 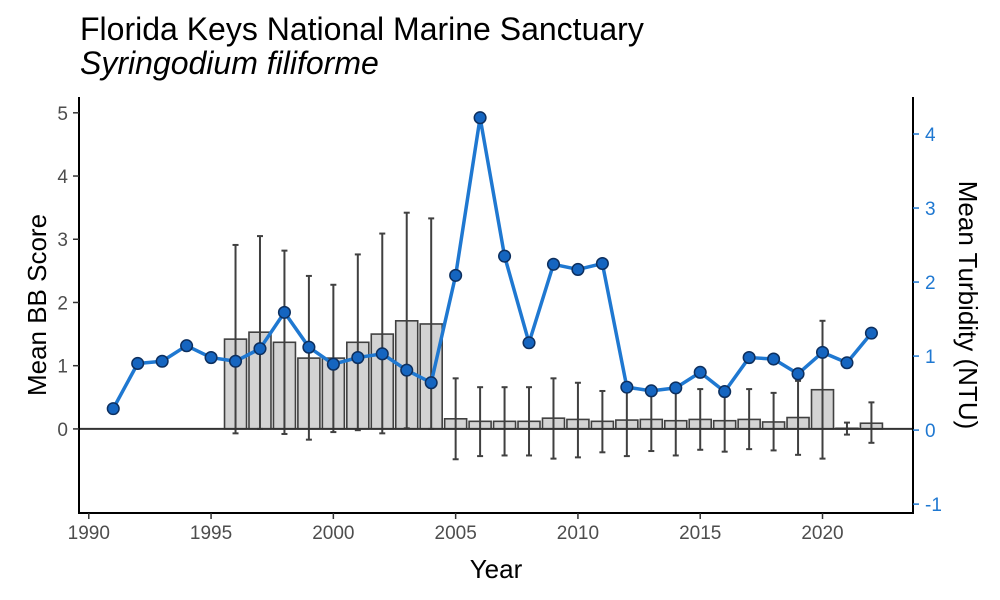 I want to click on y2-tick-label: 1, so click(x=930, y=357).